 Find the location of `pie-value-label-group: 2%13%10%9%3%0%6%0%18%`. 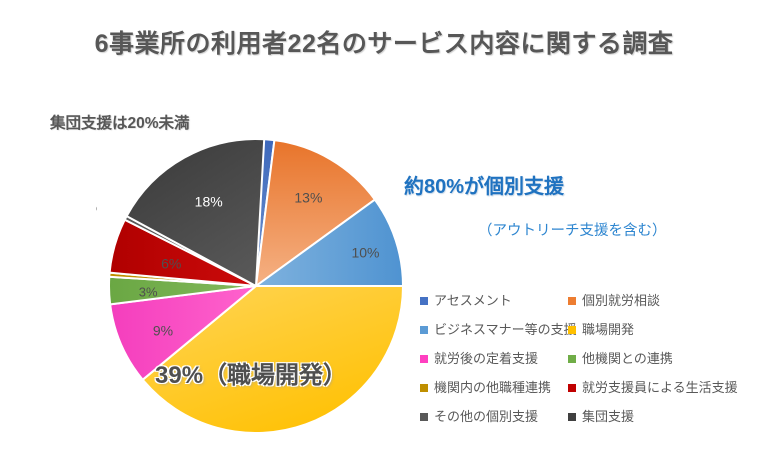

pie-value-label-group: 2%13%10%9%3%0%6%0%18% is located at coordinates (238, 264).